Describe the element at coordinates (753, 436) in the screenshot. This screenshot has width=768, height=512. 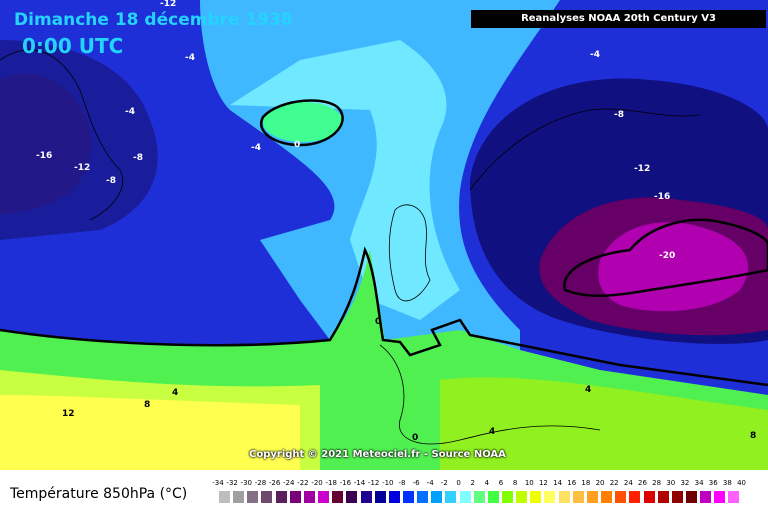
I see `contour-label: 8` at that location.